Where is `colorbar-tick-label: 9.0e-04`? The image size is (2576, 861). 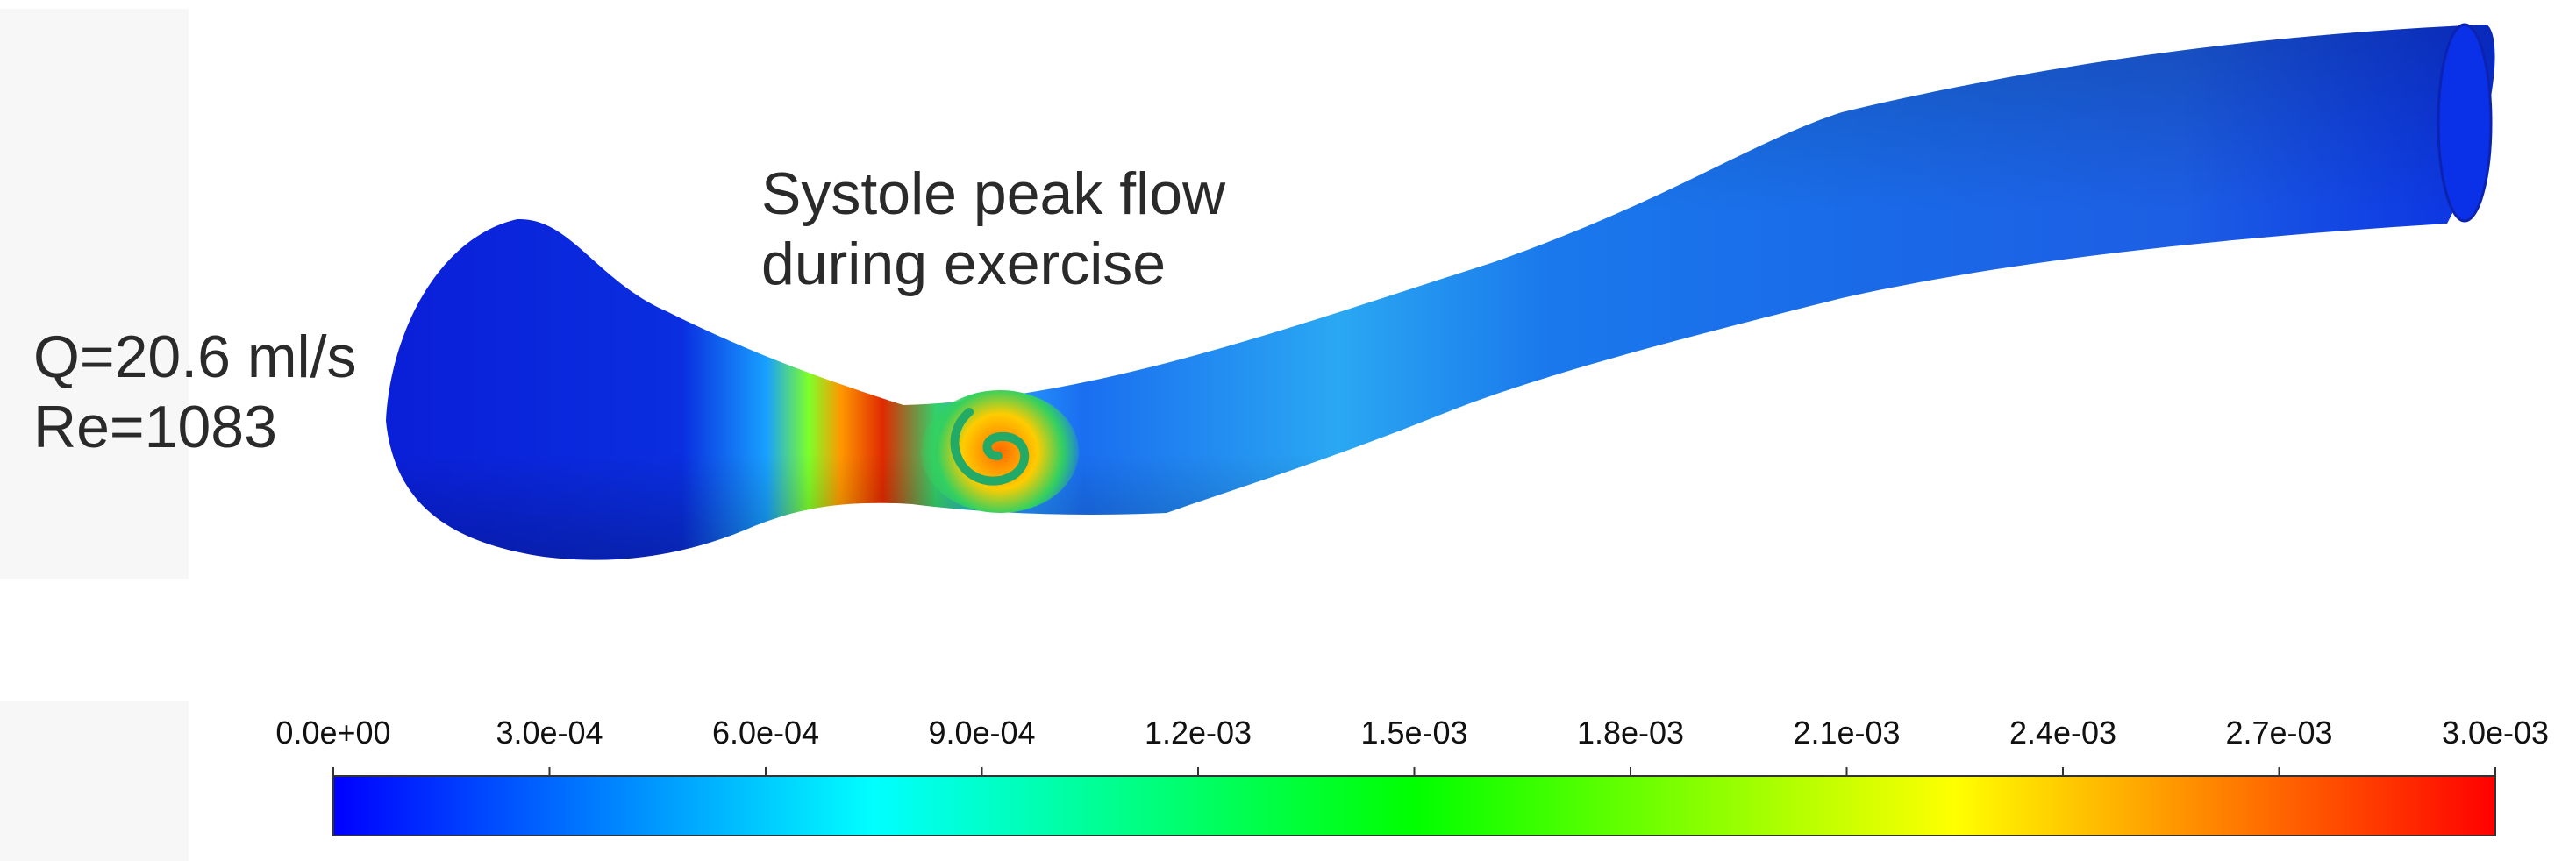 colorbar-tick-label: 9.0e-04 is located at coordinates (982, 733).